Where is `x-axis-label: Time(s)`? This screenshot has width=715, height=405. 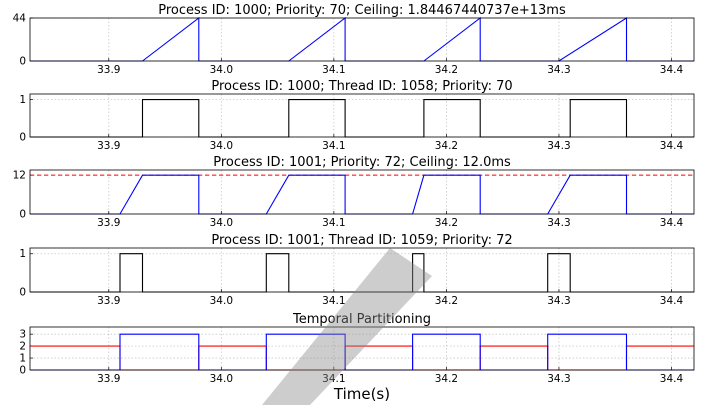
x-axis-label: Time(s) is located at coordinates (361, 394).